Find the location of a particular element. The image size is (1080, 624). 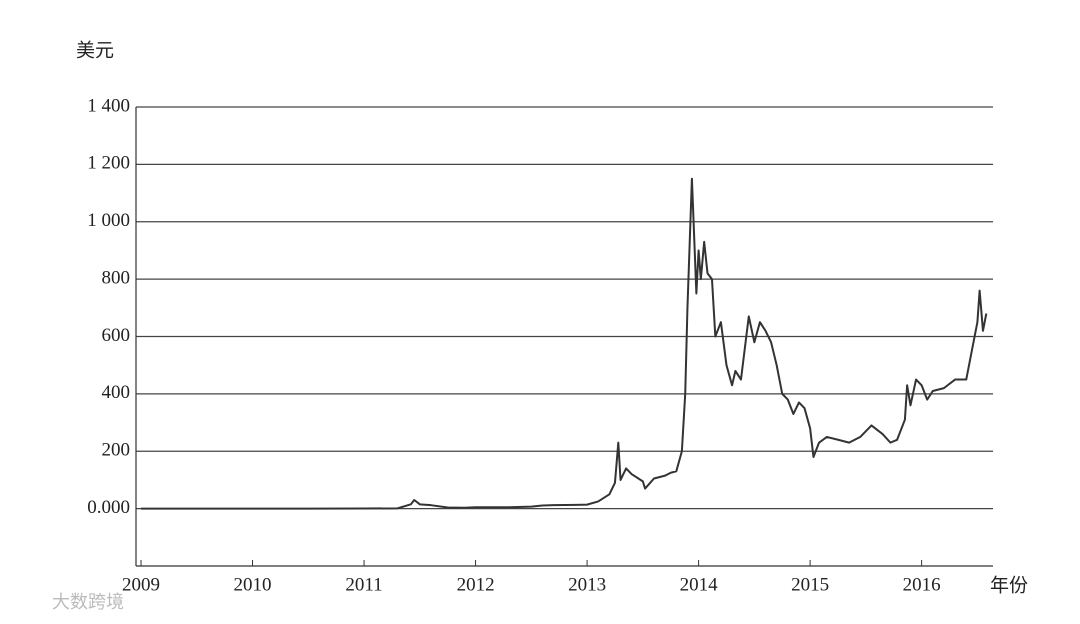

x-tick-label: 2015 is located at coordinates (810, 584).